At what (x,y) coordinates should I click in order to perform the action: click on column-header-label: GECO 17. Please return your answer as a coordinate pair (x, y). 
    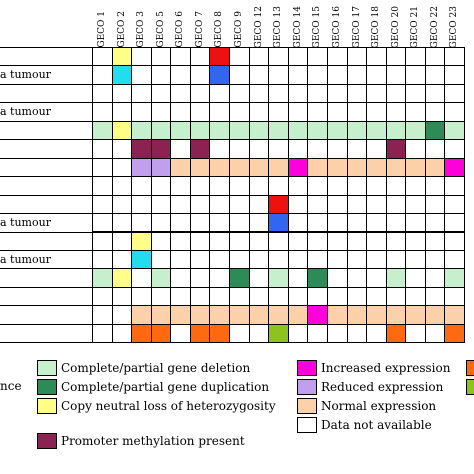
    Looking at the image, I should click on (356, 26).